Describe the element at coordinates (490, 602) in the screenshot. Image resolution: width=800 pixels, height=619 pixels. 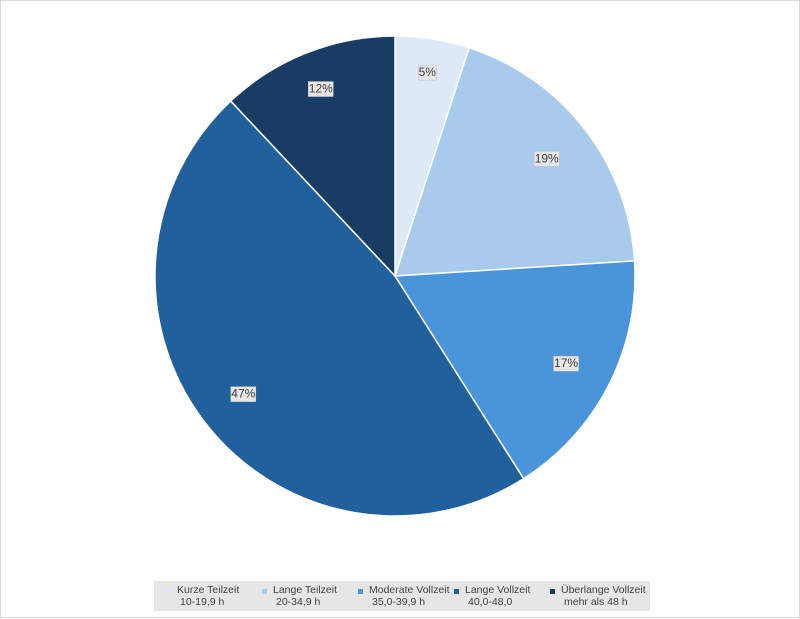
I see `legend-range: 40,0-48,0` at that location.